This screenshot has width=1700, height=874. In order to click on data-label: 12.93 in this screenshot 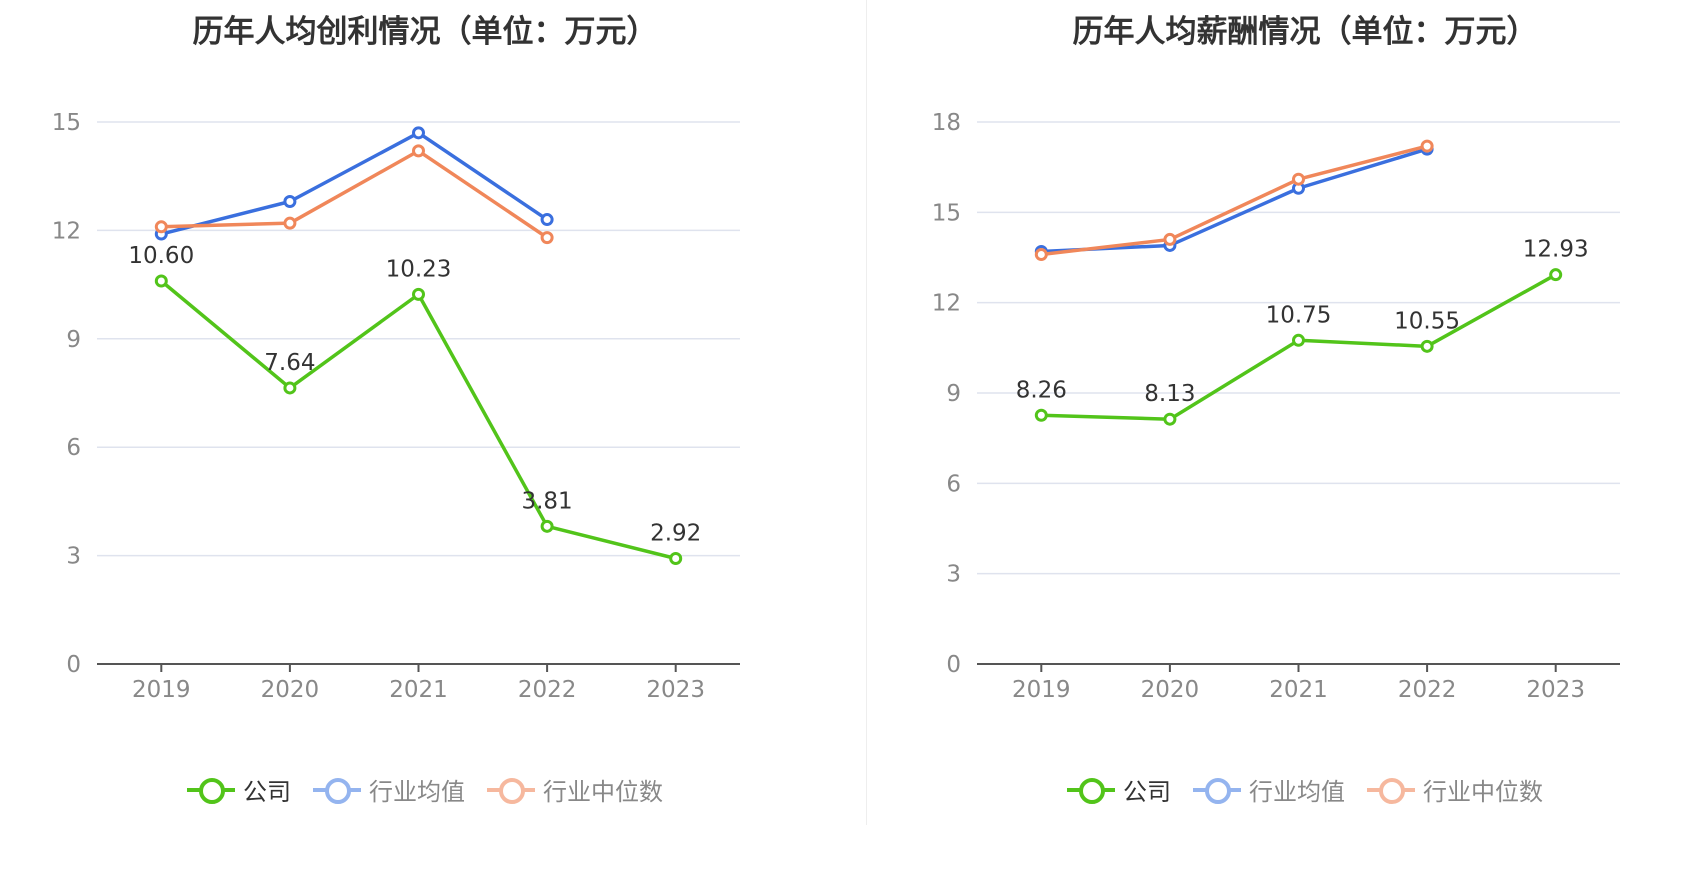, I will do `click(1556, 250)`.